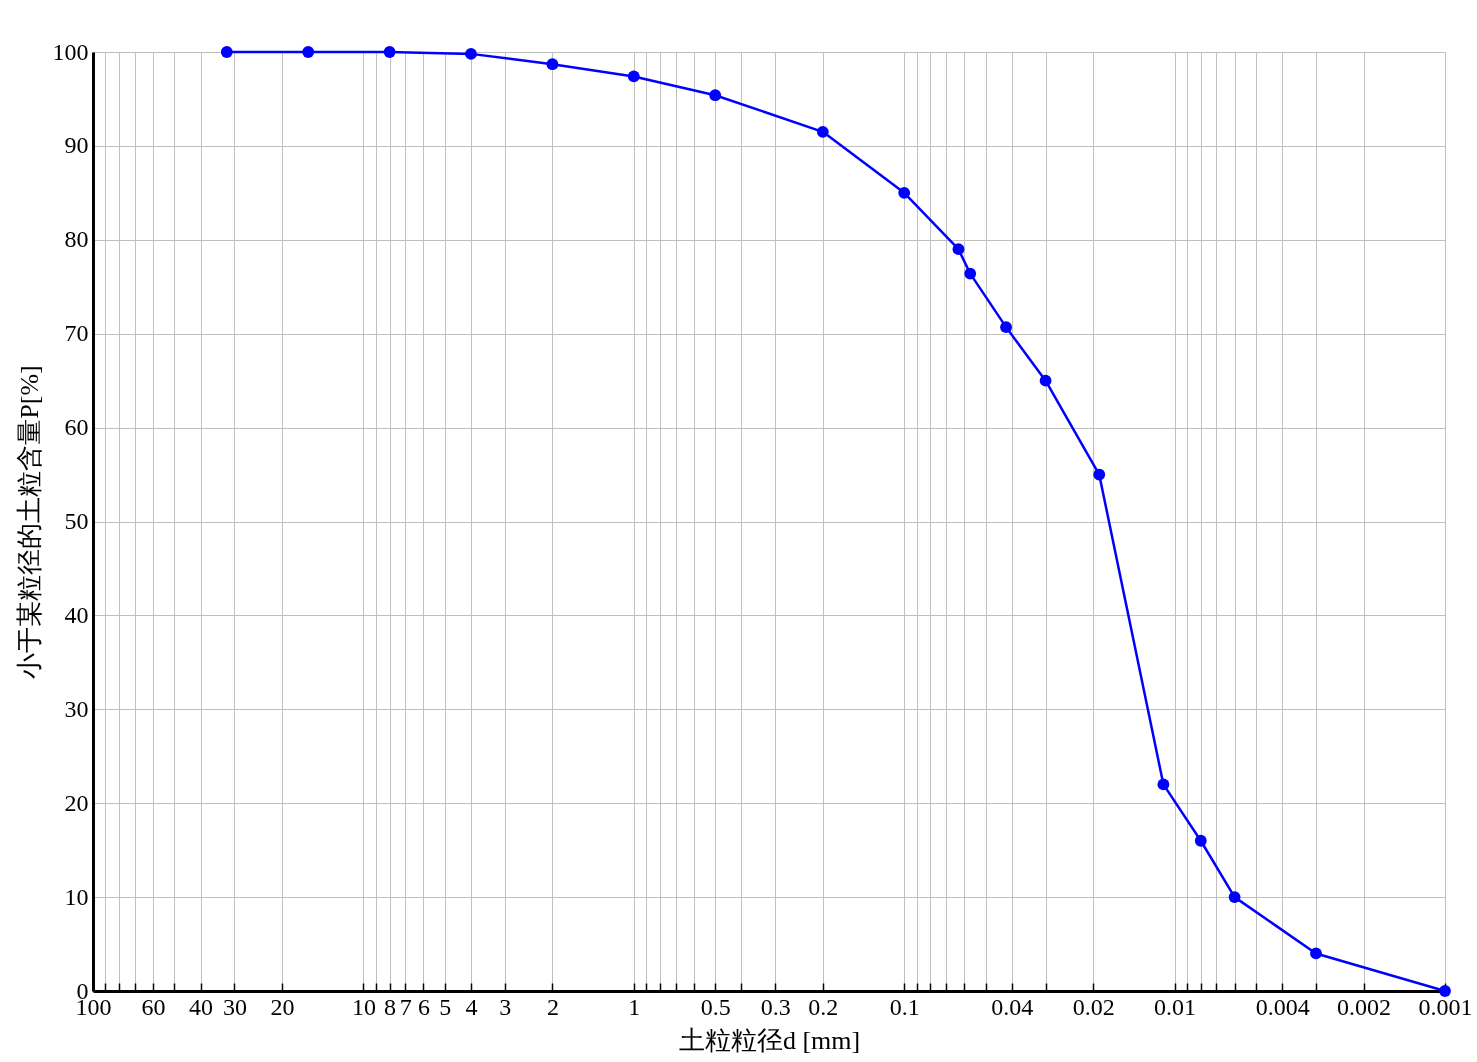  I want to click on x-tick-label: 5, so click(445, 1006).